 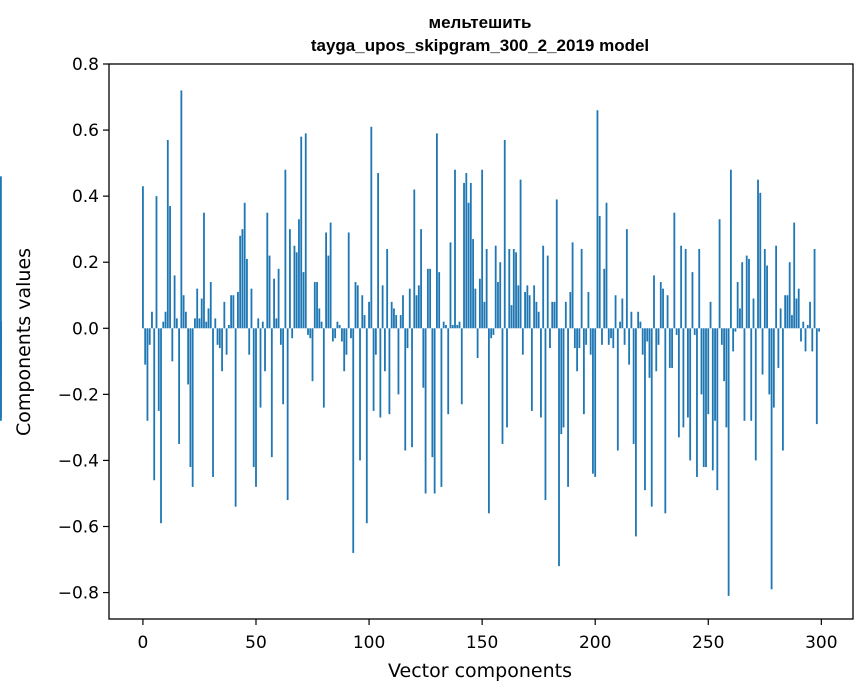 What do you see at coordinates (595, 643) in the screenshot?
I see `x-tick-label: 200` at bounding box center [595, 643].